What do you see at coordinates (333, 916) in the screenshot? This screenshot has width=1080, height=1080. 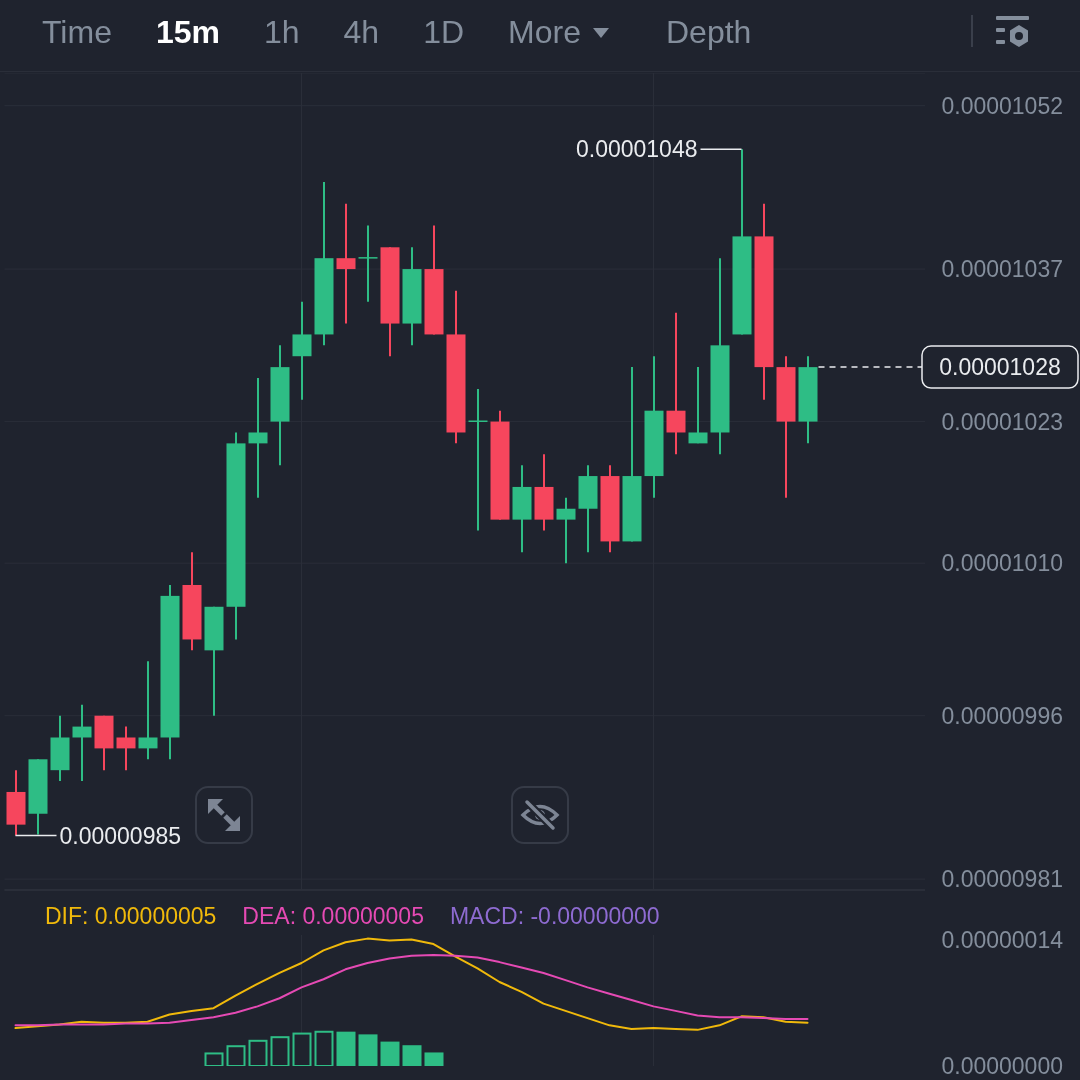 I see `series-label: DEA: 0.00000005` at bounding box center [333, 916].